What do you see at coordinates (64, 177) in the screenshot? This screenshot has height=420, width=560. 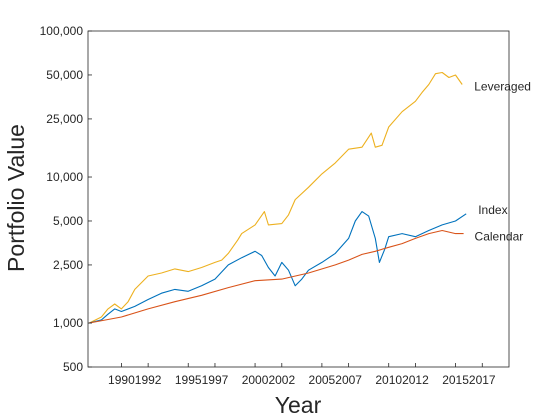 I see `y-tick-label: 10,000` at bounding box center [64, 177].